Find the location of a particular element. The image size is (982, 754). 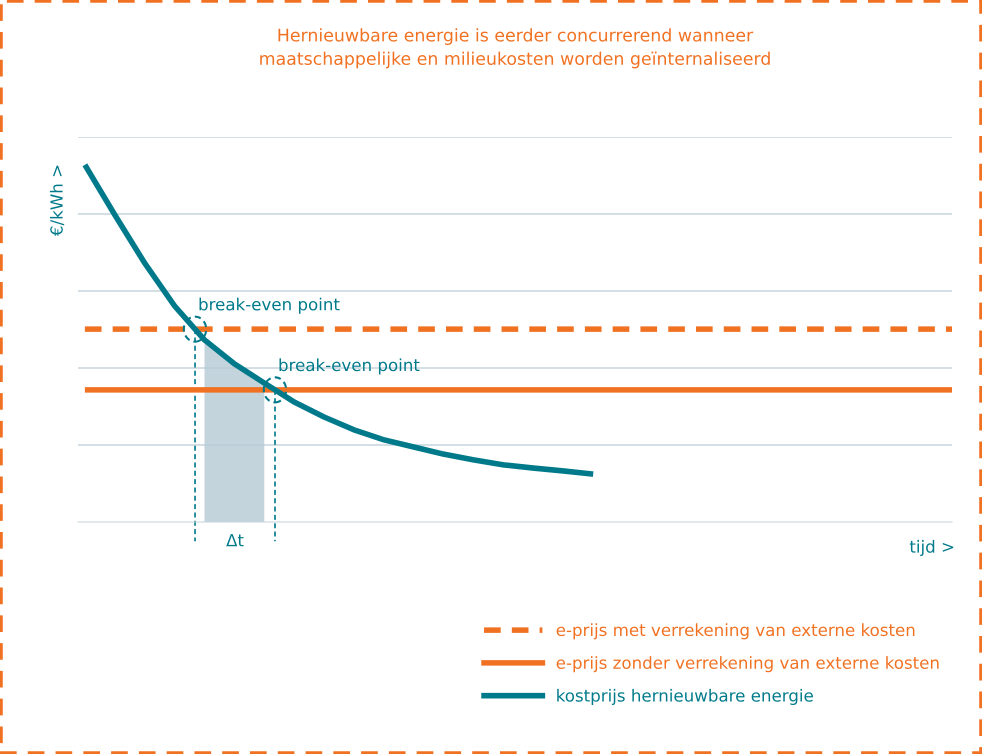

x-axis-title: tijd > is located at coordinates (932, 548).